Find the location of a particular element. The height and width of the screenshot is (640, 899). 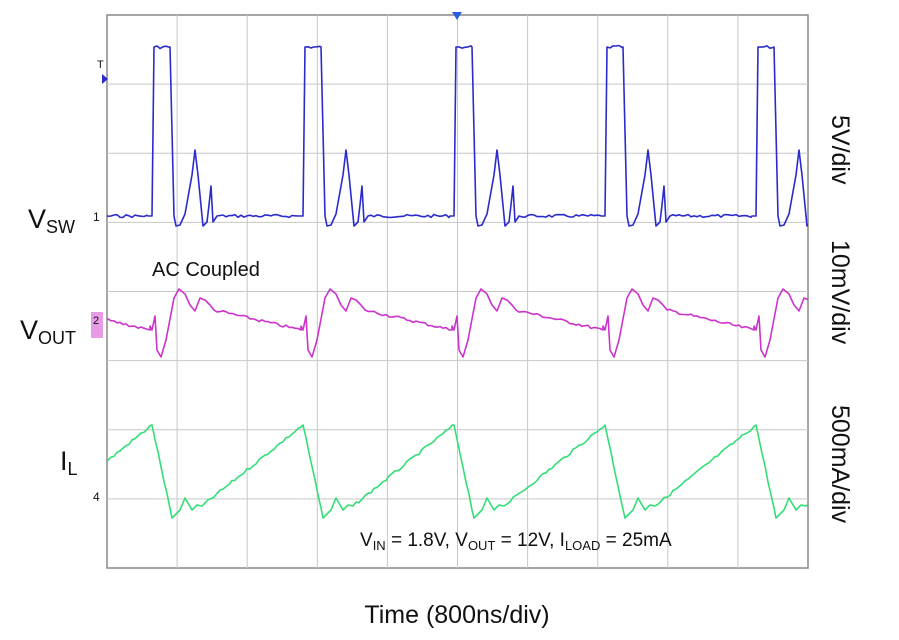

channel-box is located at coordinates (97, 325).